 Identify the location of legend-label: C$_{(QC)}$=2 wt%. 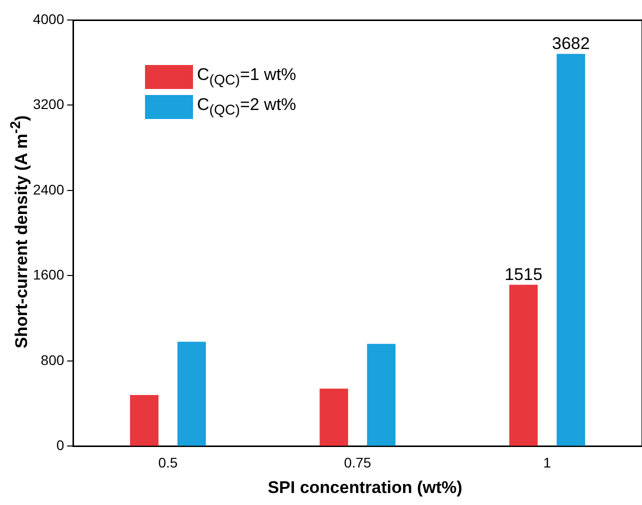
(246, 107).